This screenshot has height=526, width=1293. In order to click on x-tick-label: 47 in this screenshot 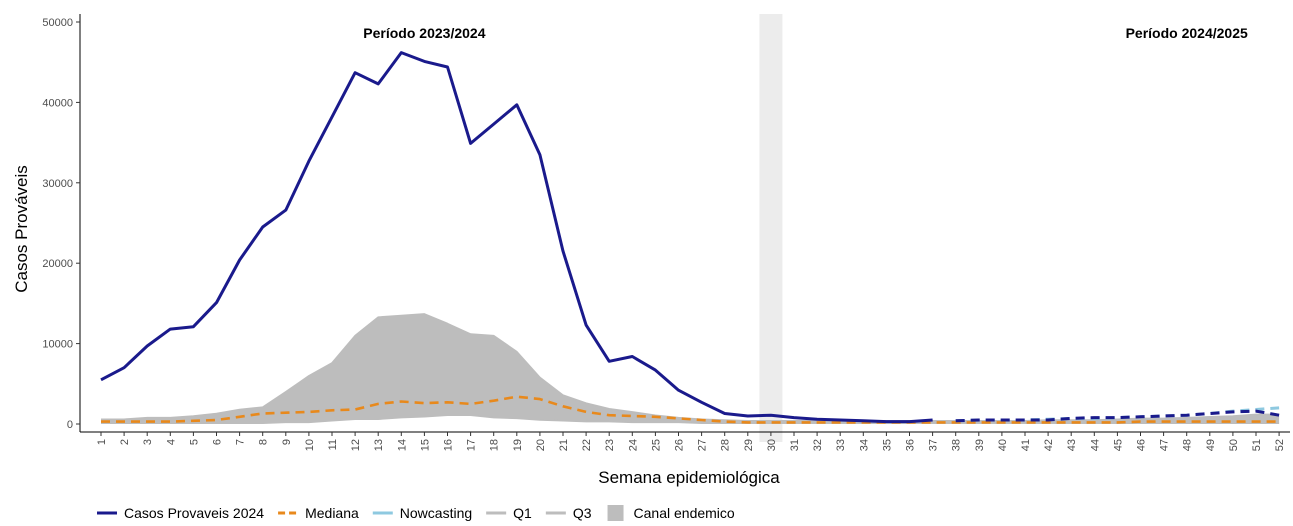, I will do `click(1165, 445)`.